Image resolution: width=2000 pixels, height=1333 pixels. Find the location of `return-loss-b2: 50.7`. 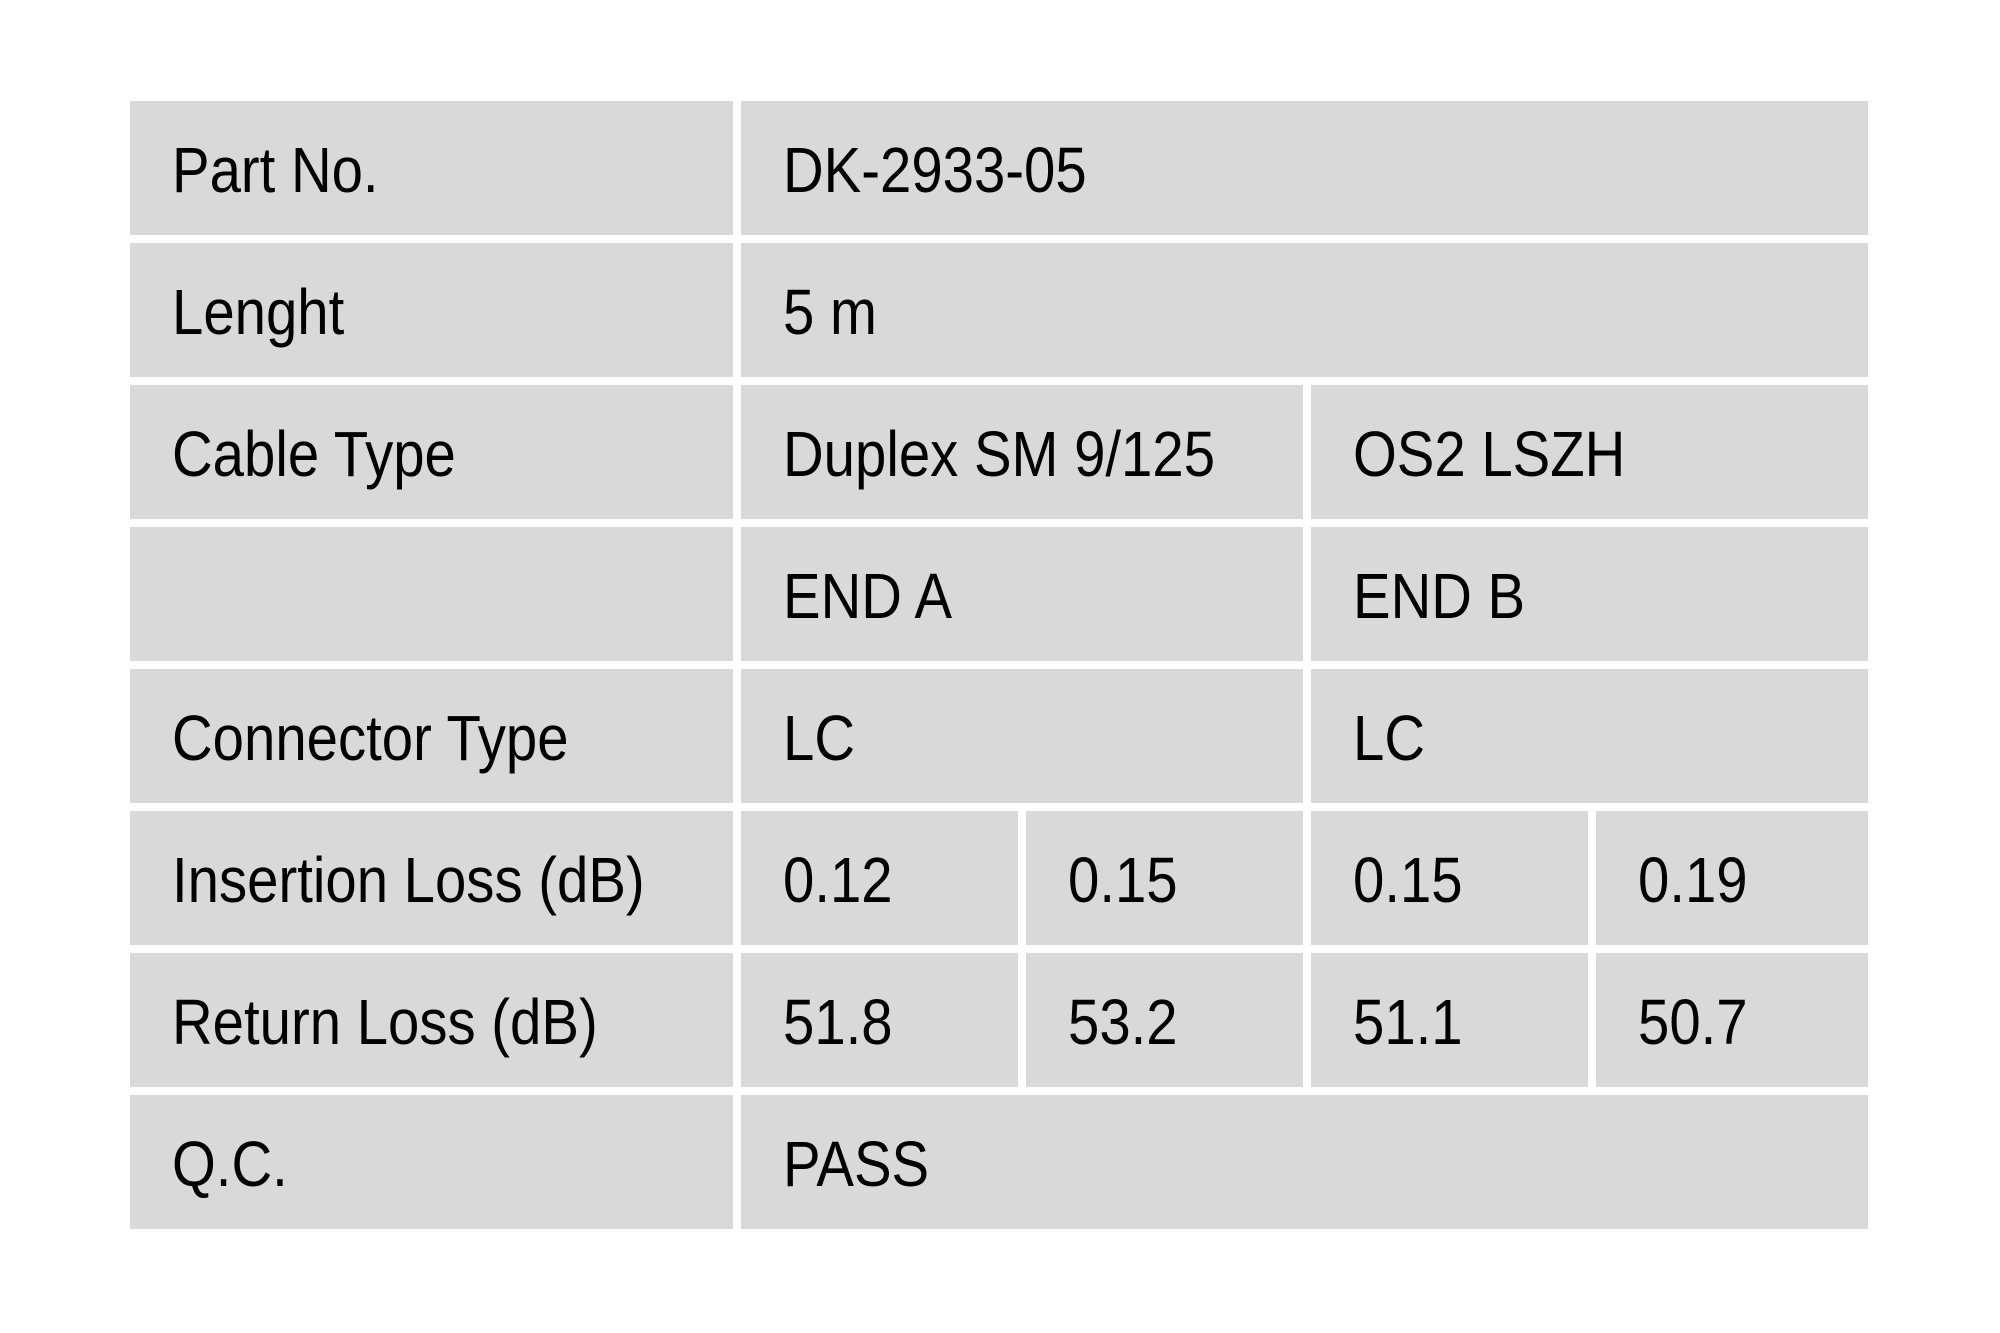

return-loss-b2: 50.7 is located at coordinates (1693, 1022).